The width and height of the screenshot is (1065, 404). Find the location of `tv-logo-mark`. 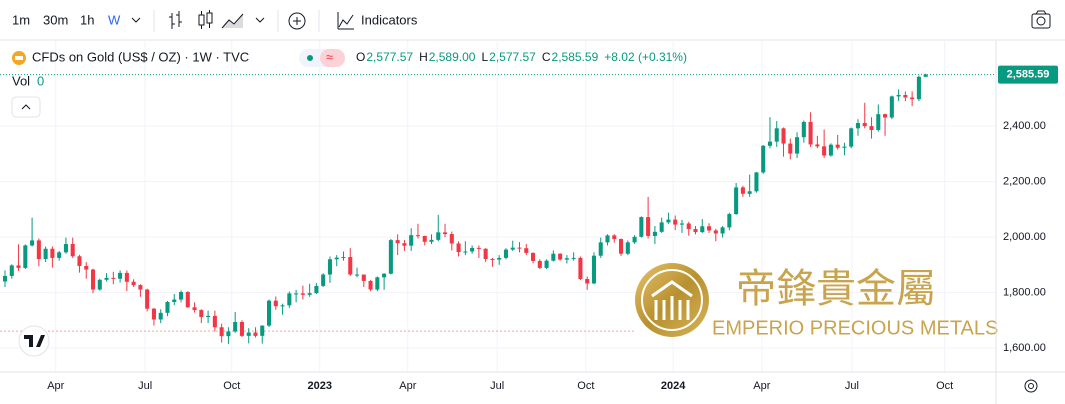

tv-logo-mark is located at coordinates (34, 341).